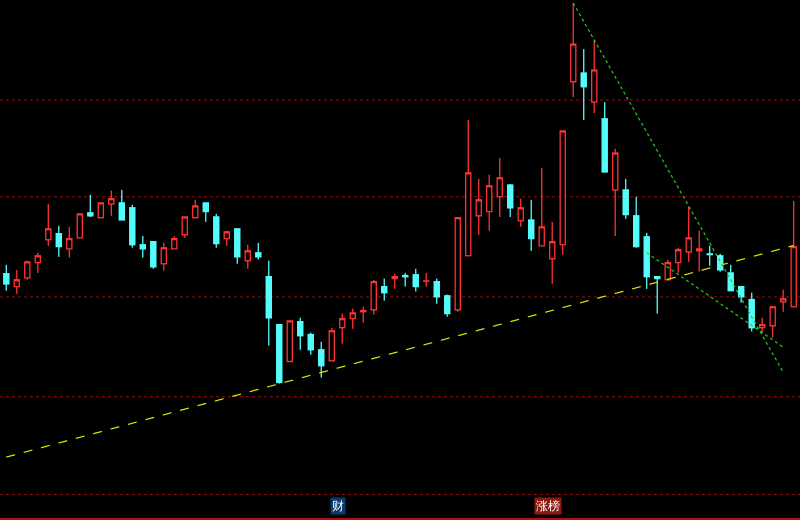  What do you see at coordinates (548, 506) in the screenshot?
I see `text: 涨榜` at bounding box center [548, 506].